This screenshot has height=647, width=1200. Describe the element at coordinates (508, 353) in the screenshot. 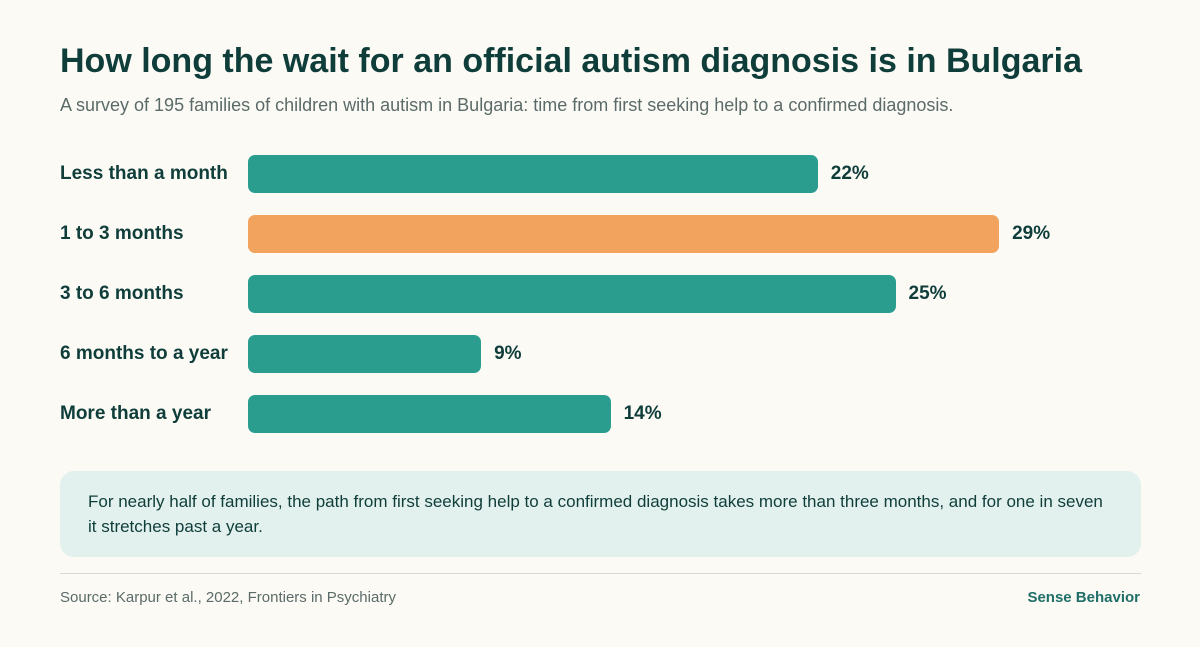

I see `bar-value-label: 9%` at that location.